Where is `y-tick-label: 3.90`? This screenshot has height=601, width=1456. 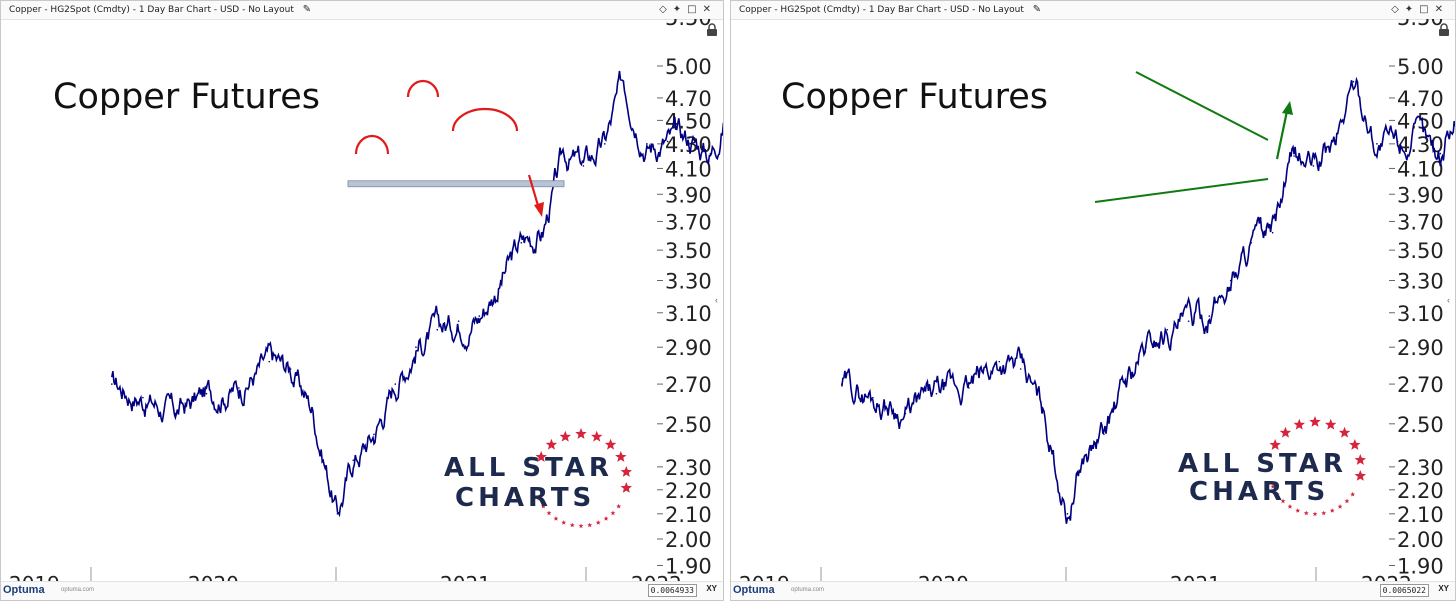
y-tick-label: 3.90 is located at coordinates (688, 195).